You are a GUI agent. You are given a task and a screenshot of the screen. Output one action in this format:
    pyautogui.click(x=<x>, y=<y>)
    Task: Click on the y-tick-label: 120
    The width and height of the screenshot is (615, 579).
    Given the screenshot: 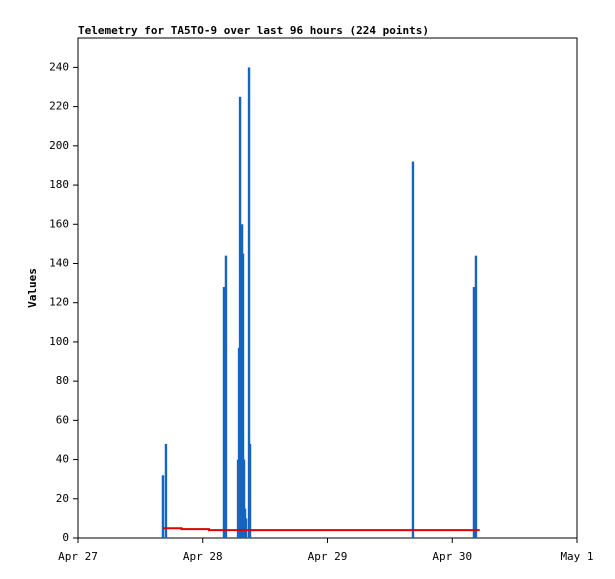 What is the action you would take?
    pyautogui.click(x=59, y=302)
    